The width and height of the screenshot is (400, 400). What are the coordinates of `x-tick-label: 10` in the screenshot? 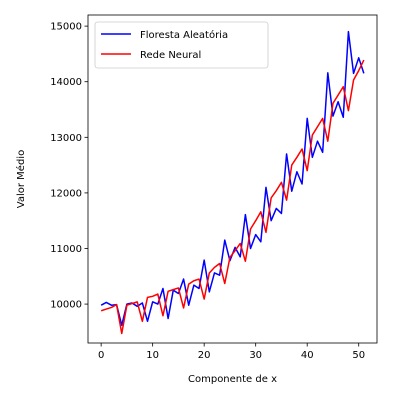 It's located at (152, 355).